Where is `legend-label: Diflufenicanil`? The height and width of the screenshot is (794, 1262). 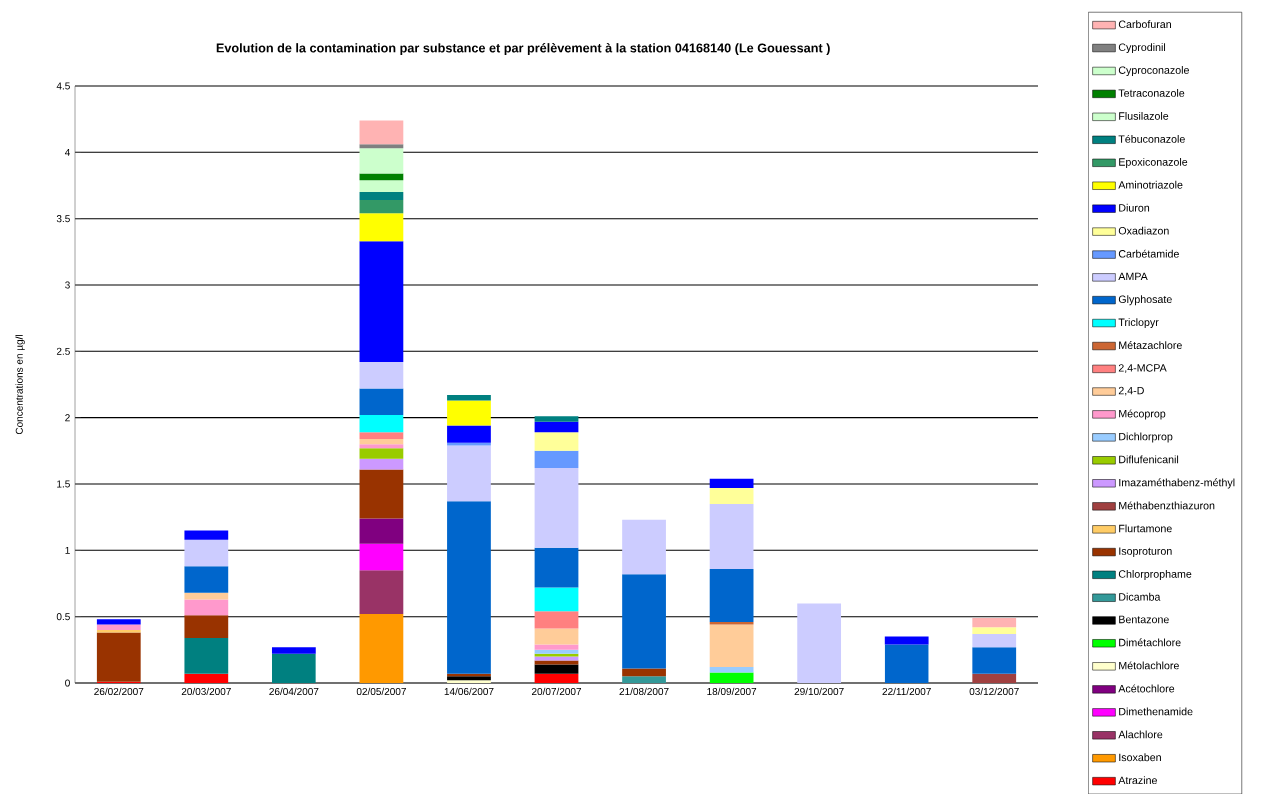 legend-label: Diflufenicanil is located at coordinates (1149, 459).